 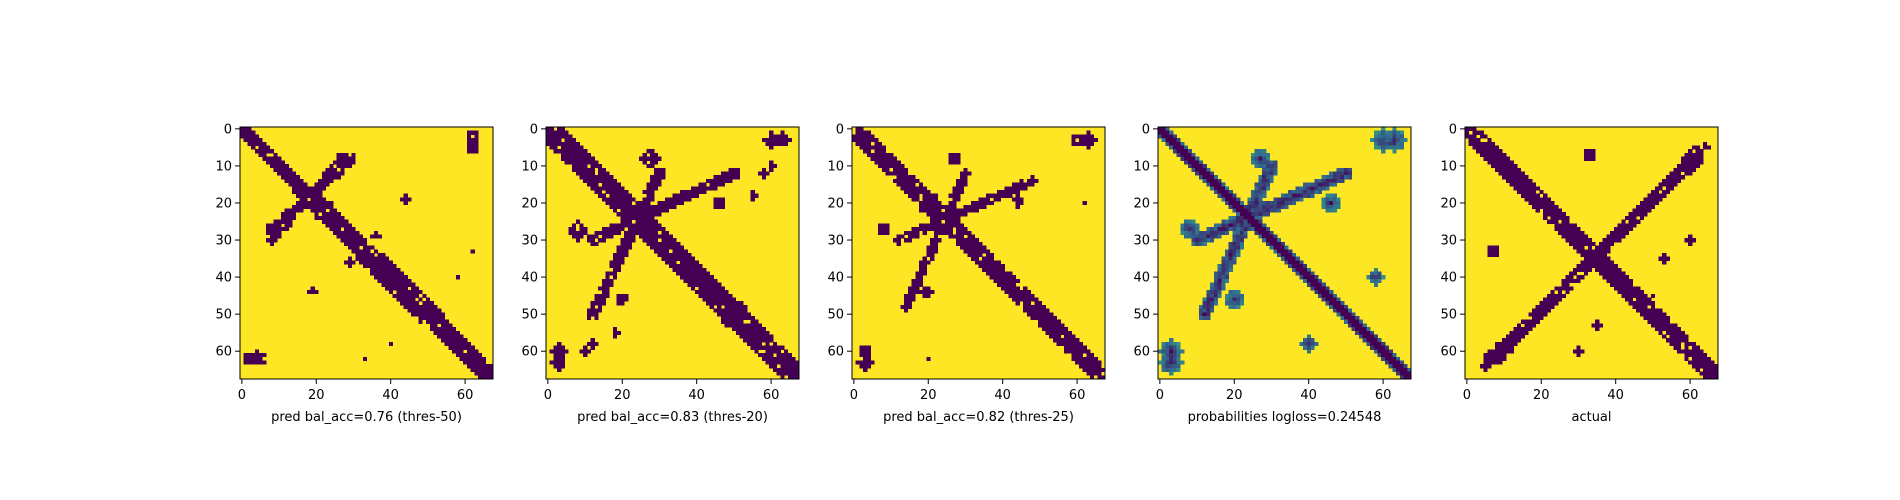 I want to click on y-tick-label: 0, so click(x=1453, y=129).